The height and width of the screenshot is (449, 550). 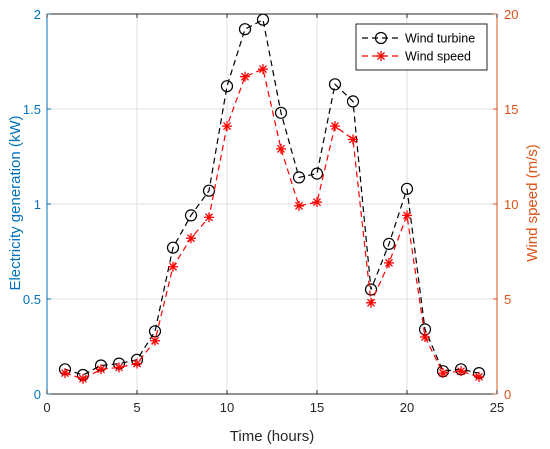 I want to click on x-tick-label: 20, so click(x=407, y=407).